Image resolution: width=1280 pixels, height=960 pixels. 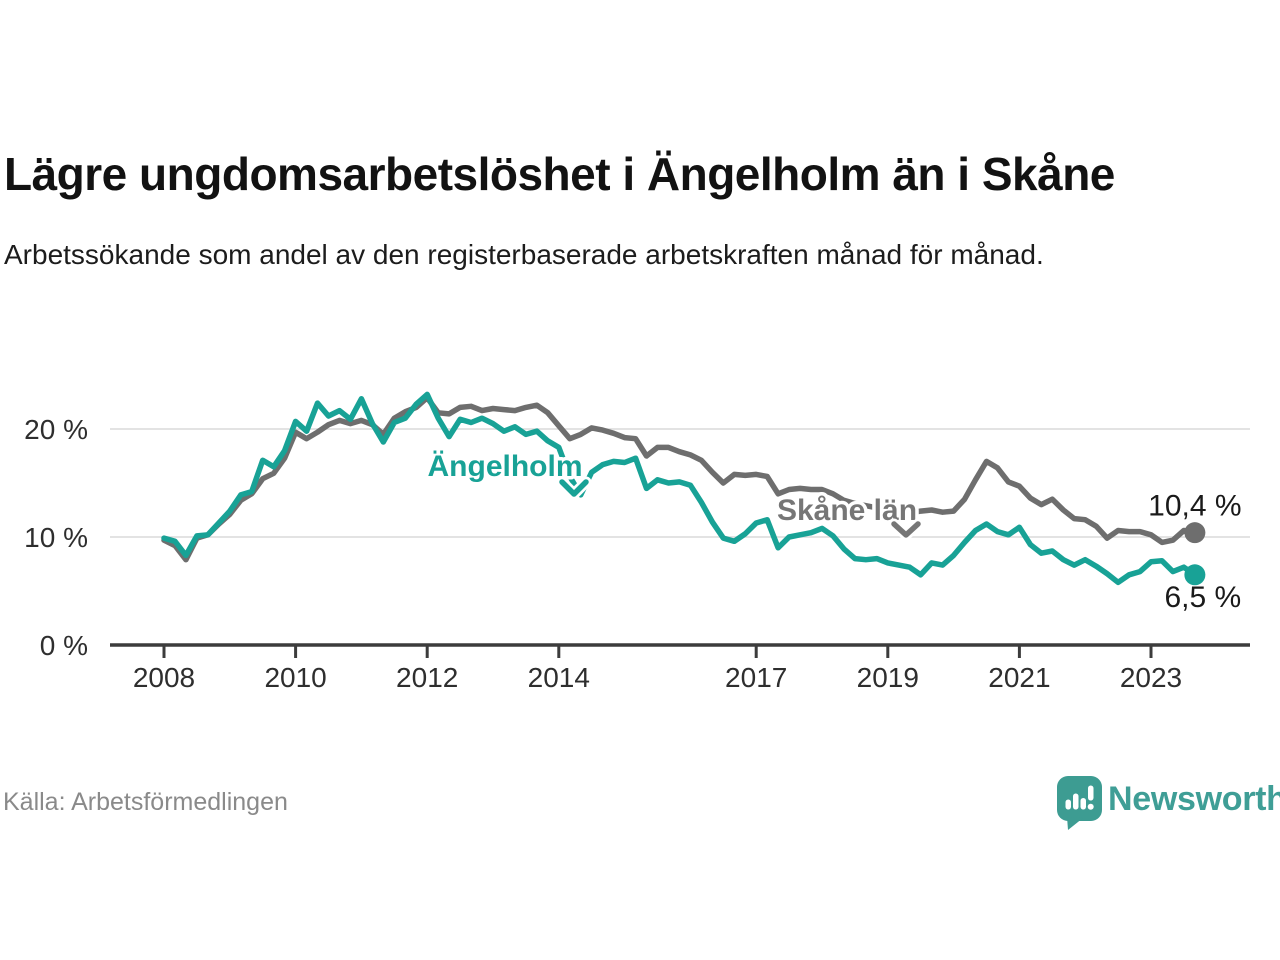 I want to click on x-tick-label-2019: 2019, so click(x=888, y=677).